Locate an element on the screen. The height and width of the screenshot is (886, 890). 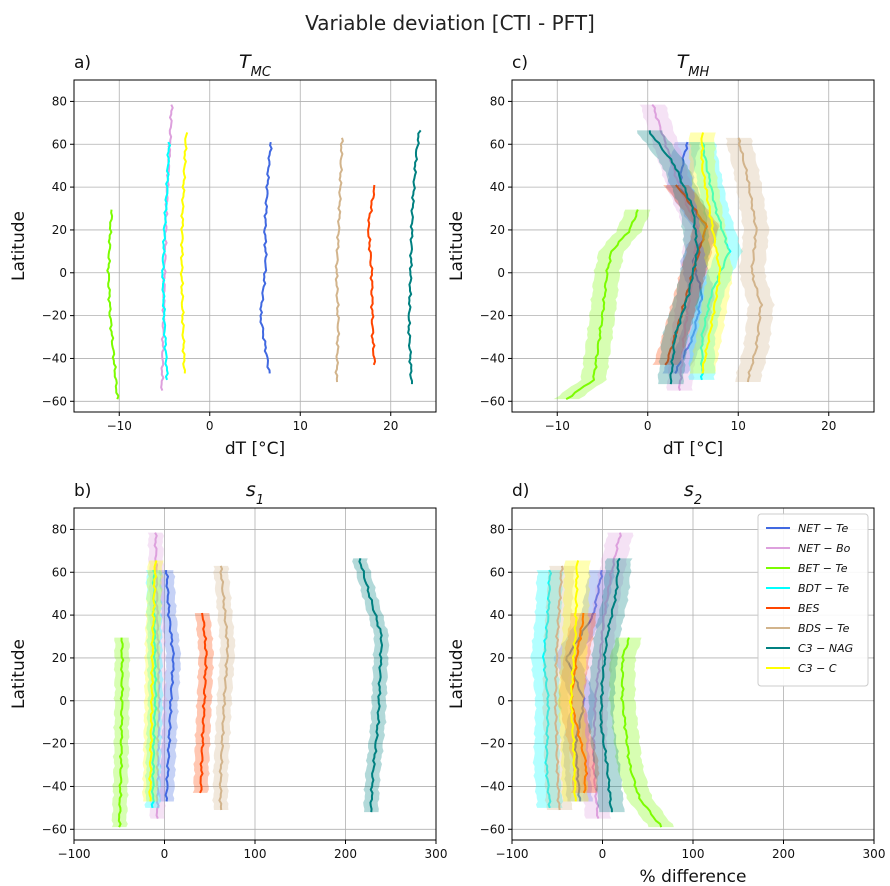
legend-box is located at coordinates (813, 600).